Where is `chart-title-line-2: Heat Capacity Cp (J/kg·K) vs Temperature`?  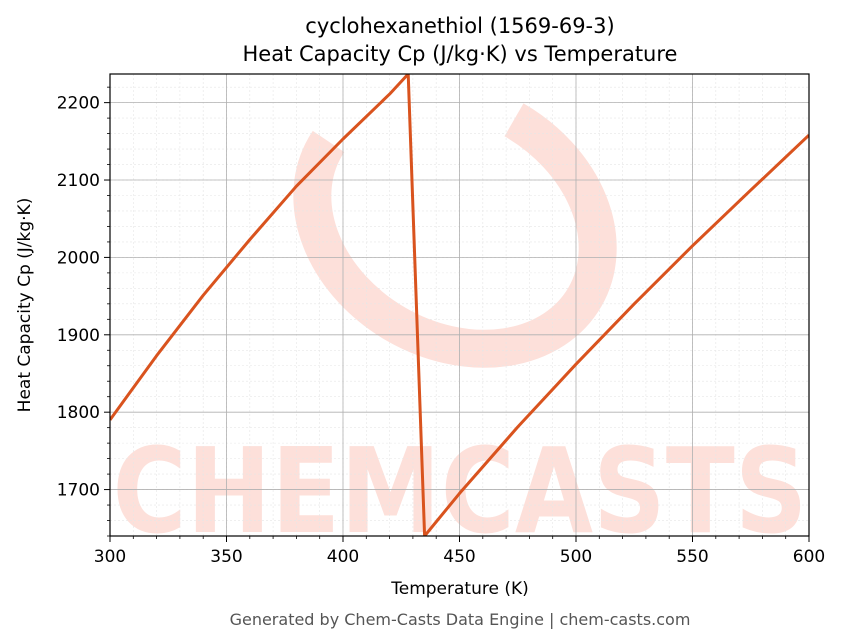
chart-title-line-2: Heat Capacity Cp (J/kg·K) vs Temperature is located at coordinates (460, 54).